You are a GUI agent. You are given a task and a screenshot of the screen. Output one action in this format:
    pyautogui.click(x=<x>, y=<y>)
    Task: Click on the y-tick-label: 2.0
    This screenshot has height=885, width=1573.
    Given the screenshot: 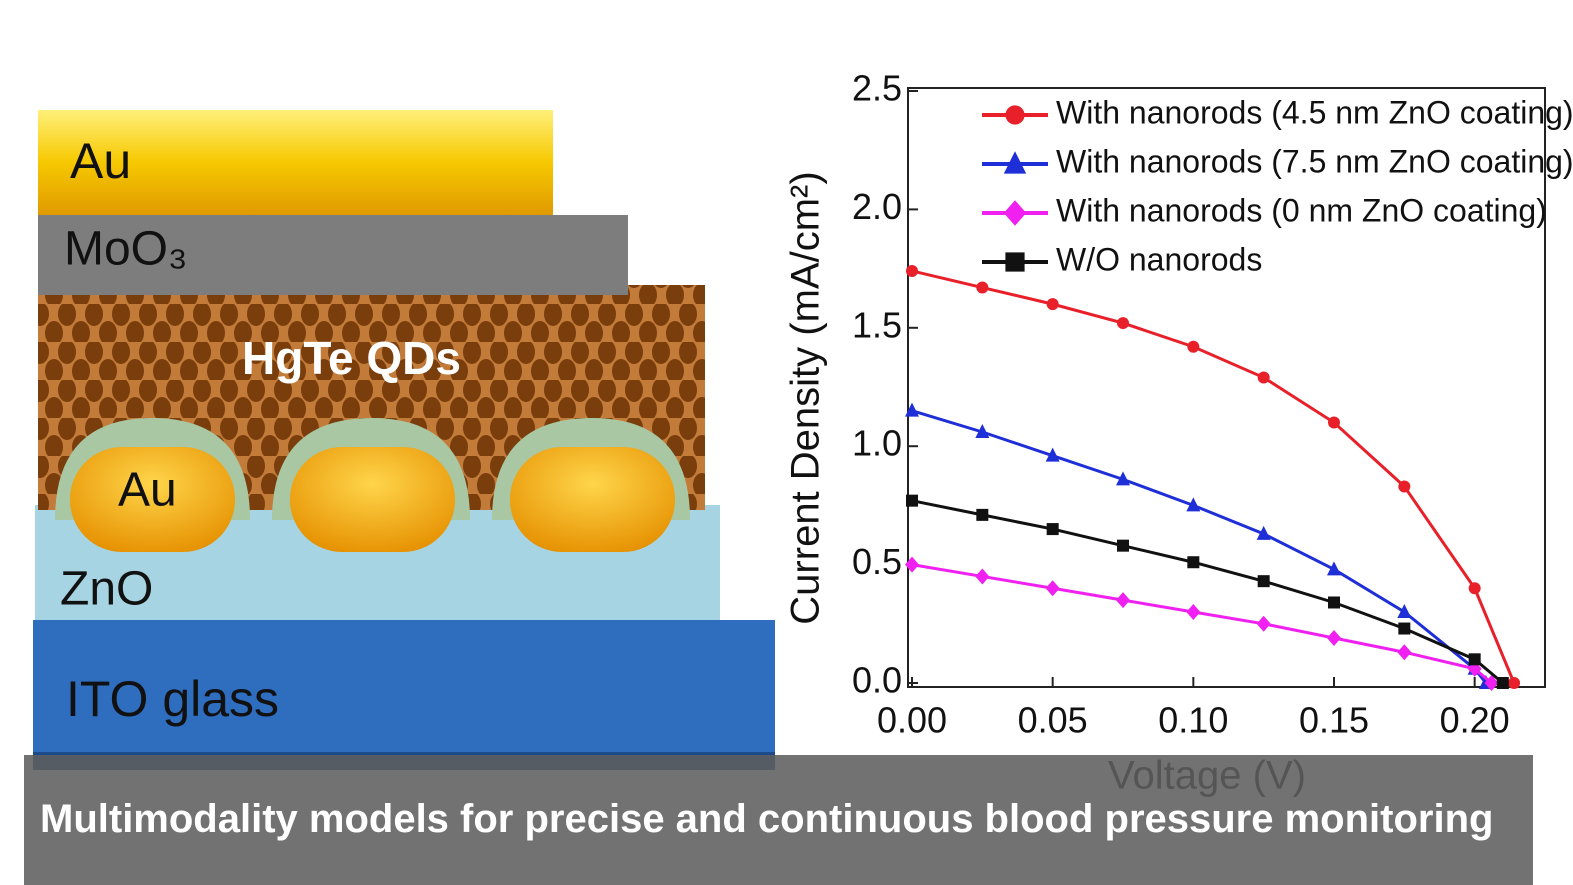 What is the action you would take?
    pyautogui.click(x=877, y=206)
    